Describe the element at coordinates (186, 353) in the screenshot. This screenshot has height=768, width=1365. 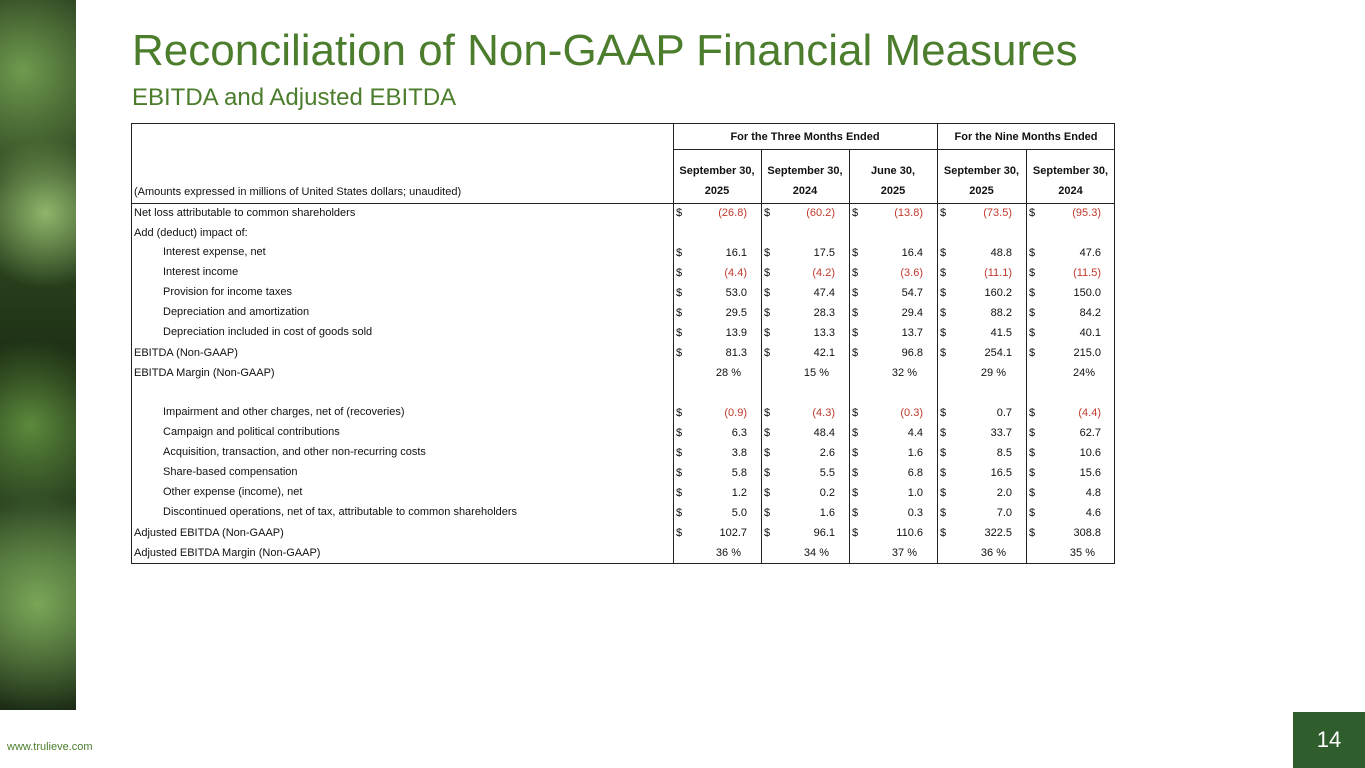
I see `row-label: EBITDA (Non-GAAP)` at that location.